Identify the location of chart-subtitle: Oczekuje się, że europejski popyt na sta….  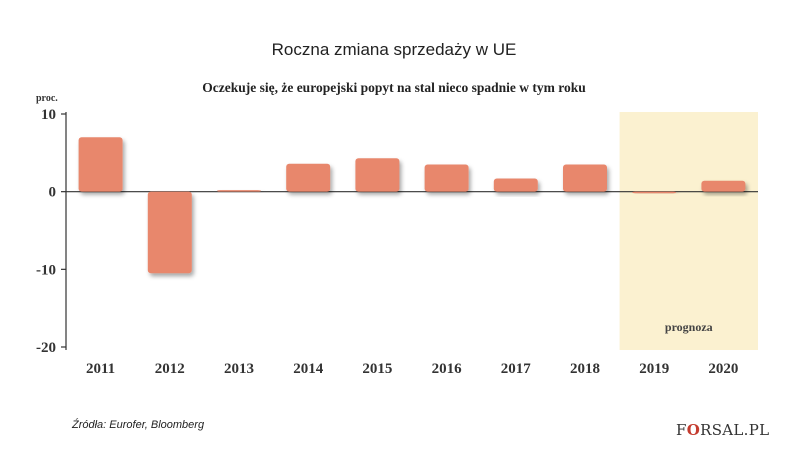
(394, 87).